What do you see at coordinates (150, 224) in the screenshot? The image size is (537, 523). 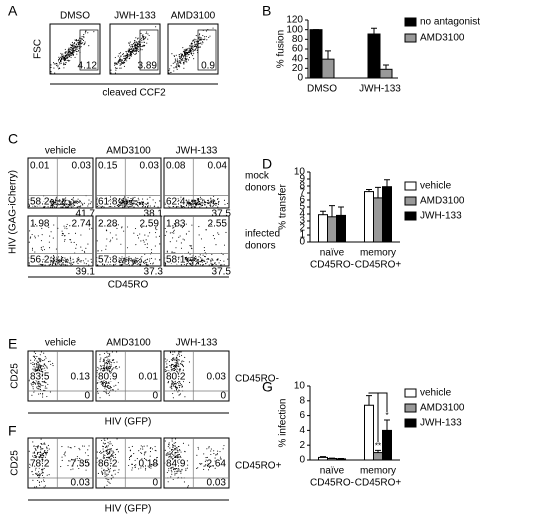 I see `quadrant-value: 2.59` at bounding box center [150, 224].